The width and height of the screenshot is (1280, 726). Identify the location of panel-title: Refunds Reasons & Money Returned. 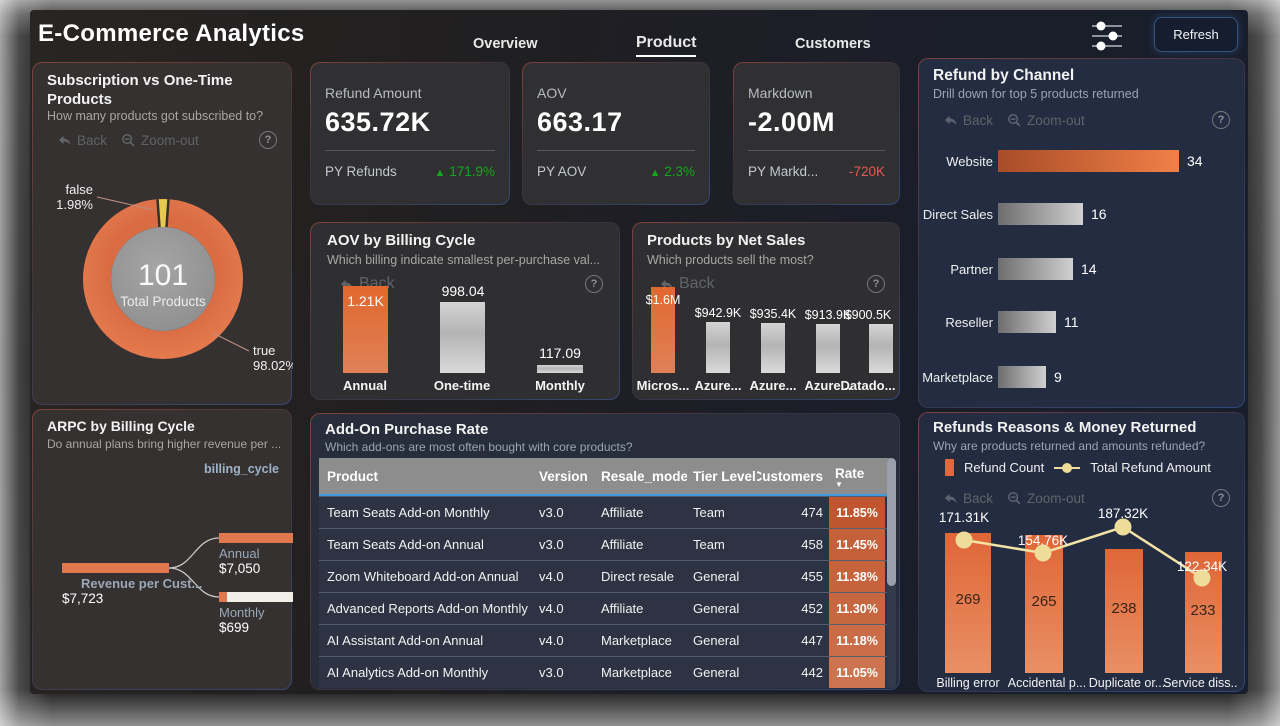
(1065, 427).